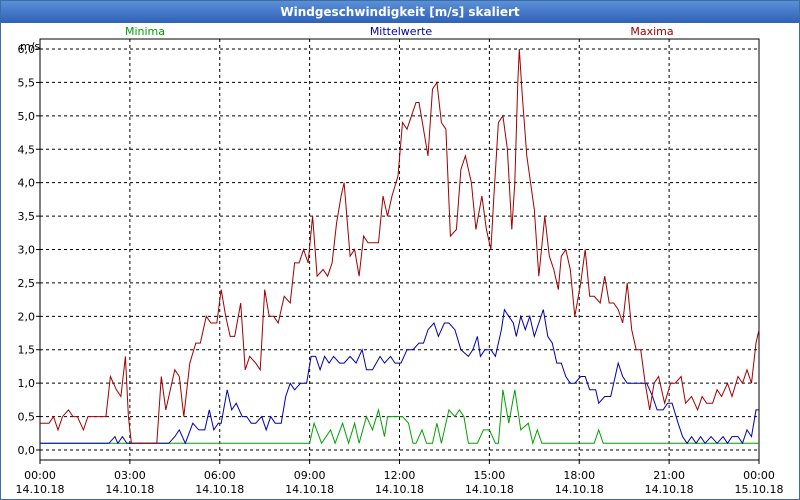 This screenshot has height=500, width=800. I want to click on y-axis-ticks: 0,0 0,5 1,0 1,5 2,0 2,5 3,0 3,5 4,0 4,5 5,0 5,5 6,0, so click(29, 250).